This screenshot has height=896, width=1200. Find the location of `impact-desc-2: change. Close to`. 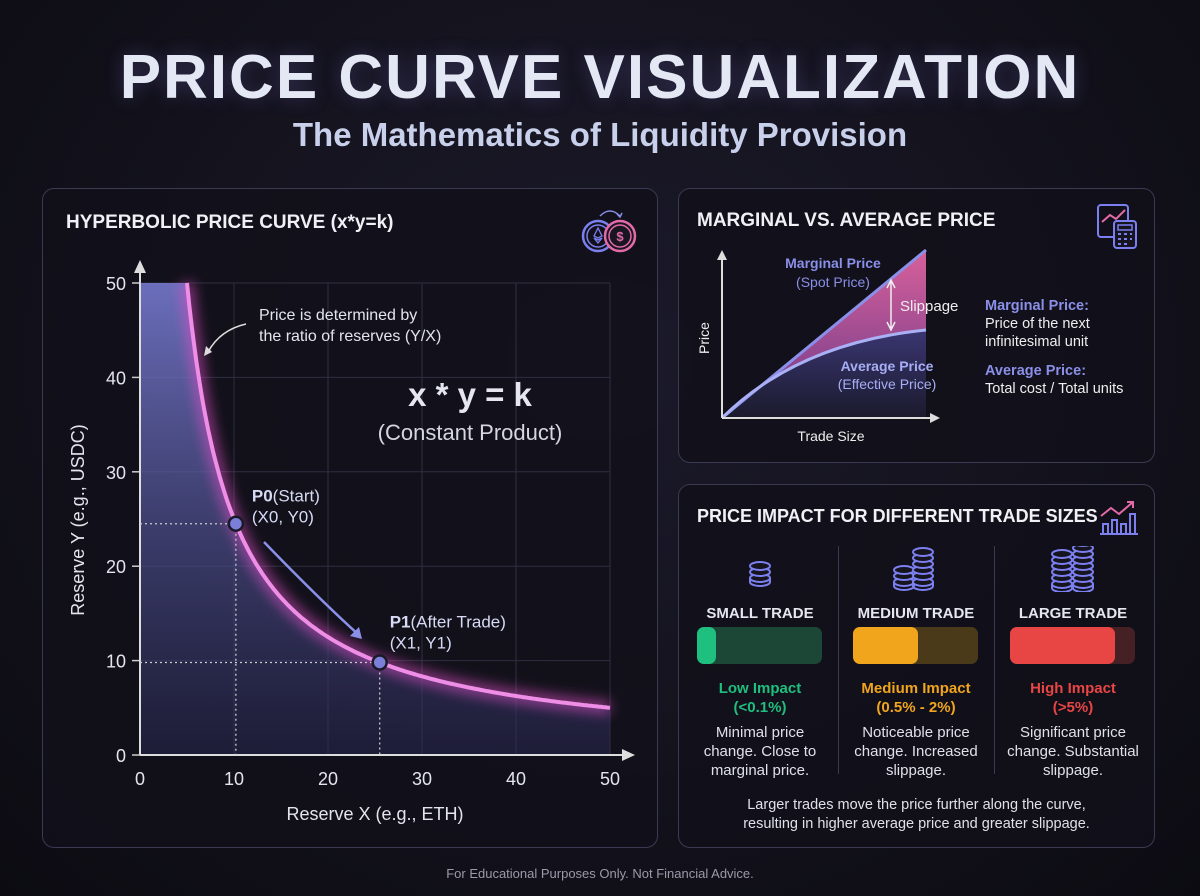

impact-desc-2: change. Close to is located at coordinates (760, 751).